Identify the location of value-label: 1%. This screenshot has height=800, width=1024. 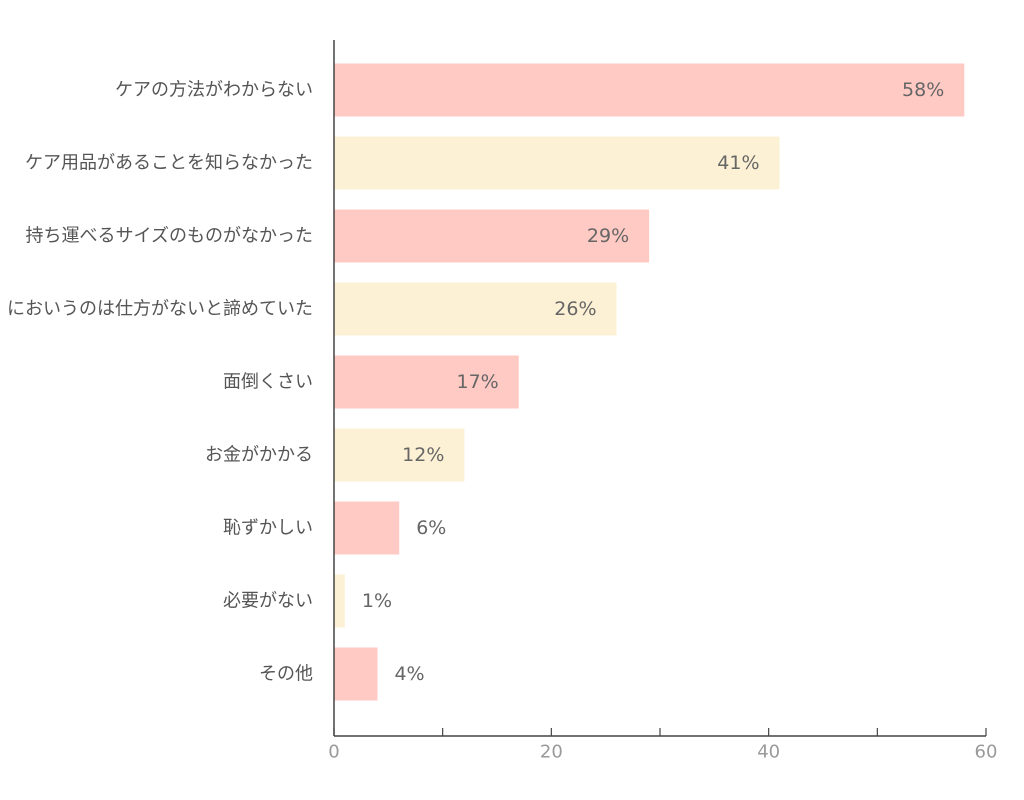
(377, 601).